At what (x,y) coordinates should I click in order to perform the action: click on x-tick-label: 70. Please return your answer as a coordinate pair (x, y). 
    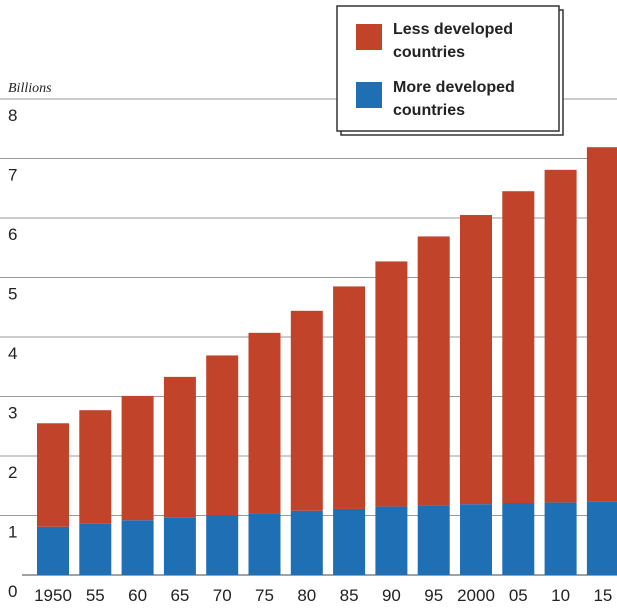
    Looking at the image, I should click on (222, 595).